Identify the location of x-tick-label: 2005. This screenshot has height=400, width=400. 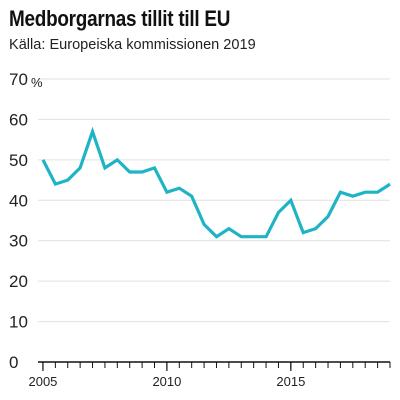
(42, 381).